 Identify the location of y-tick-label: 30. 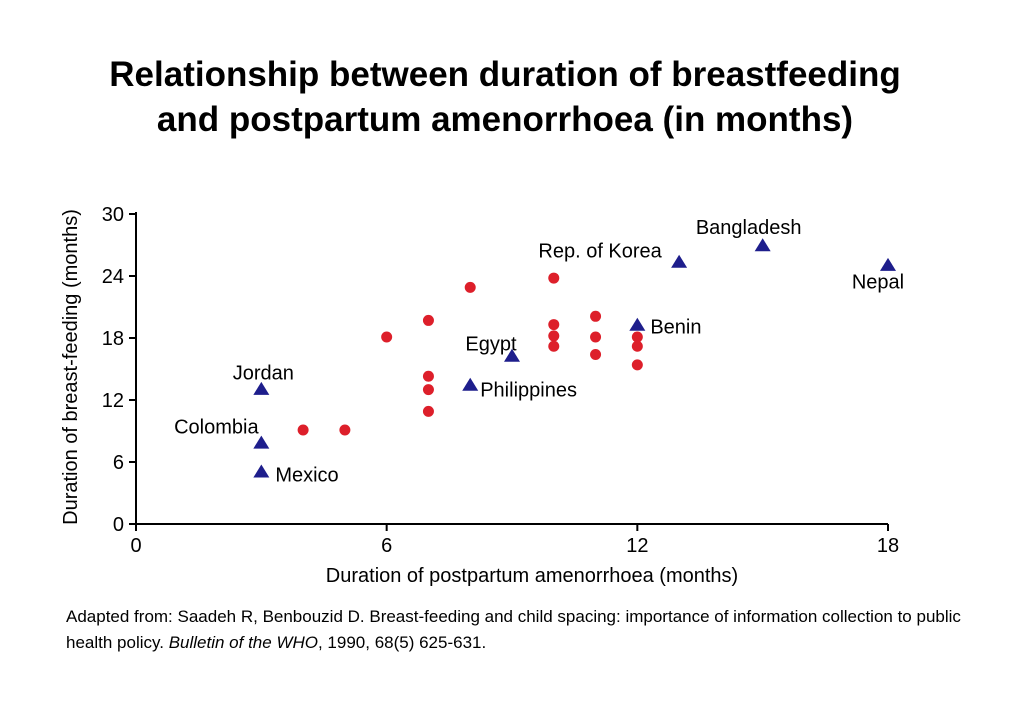
(113, 215).